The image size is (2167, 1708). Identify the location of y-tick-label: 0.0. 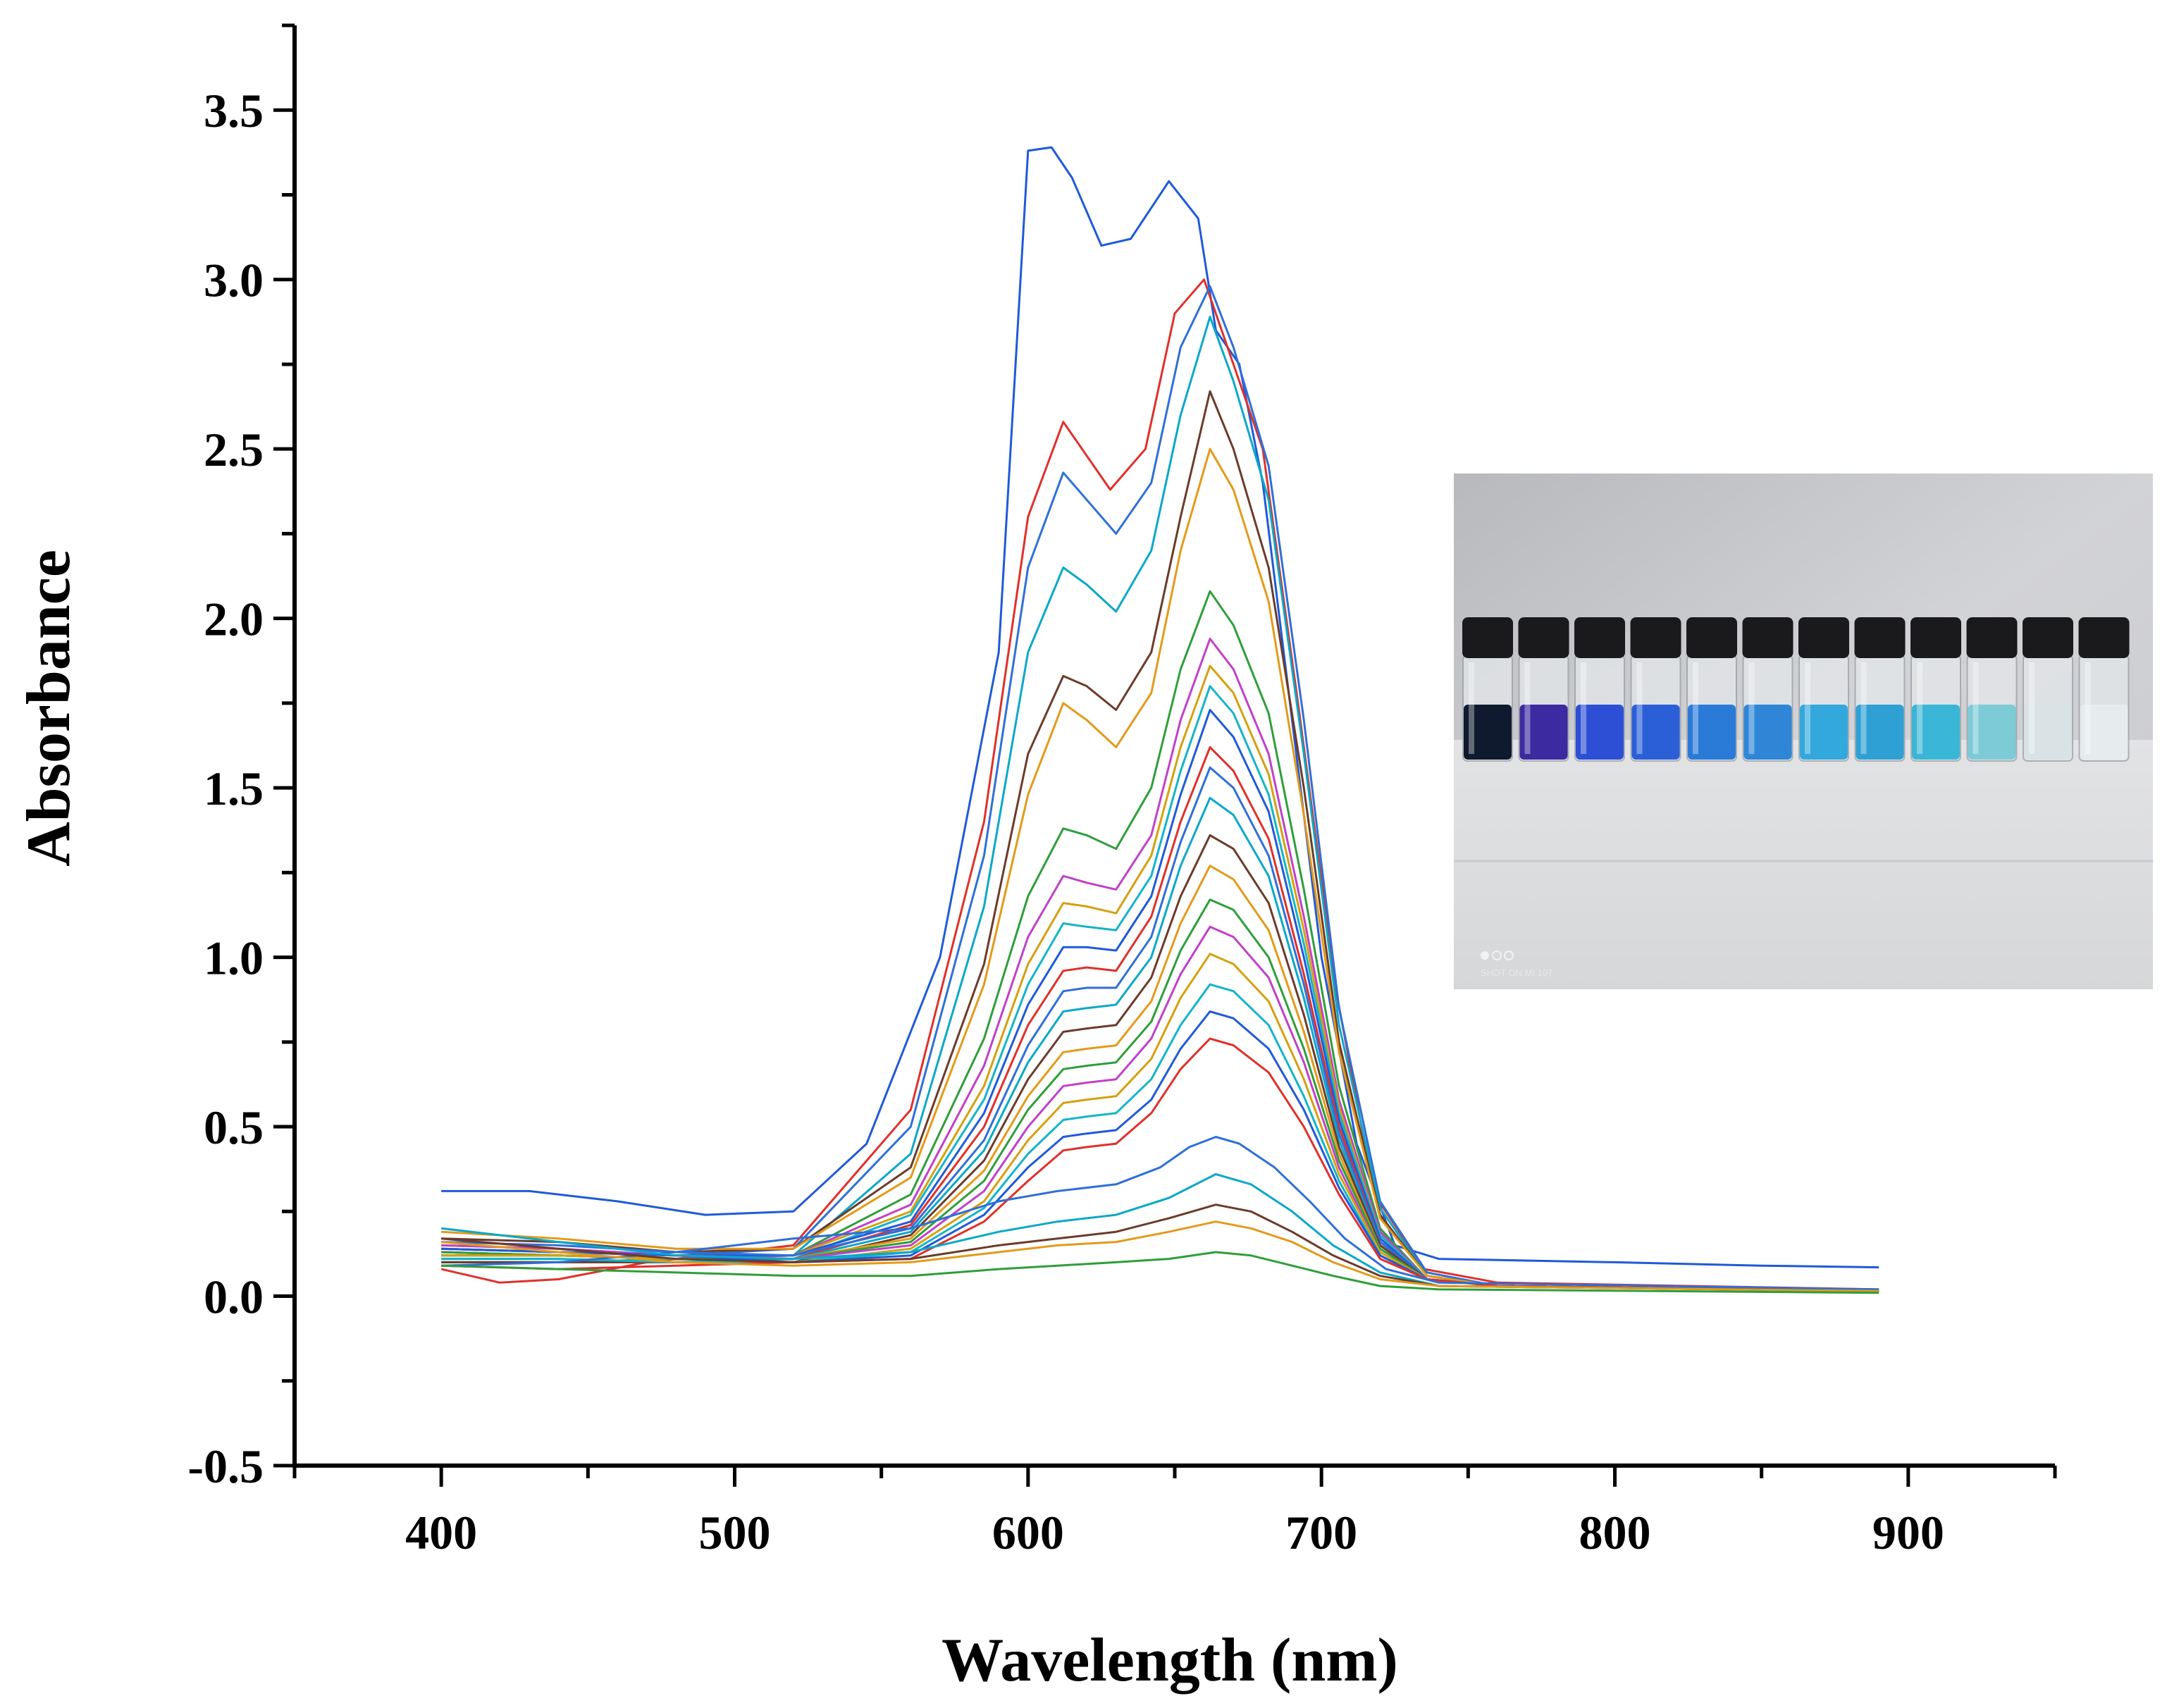
(234, 1297).